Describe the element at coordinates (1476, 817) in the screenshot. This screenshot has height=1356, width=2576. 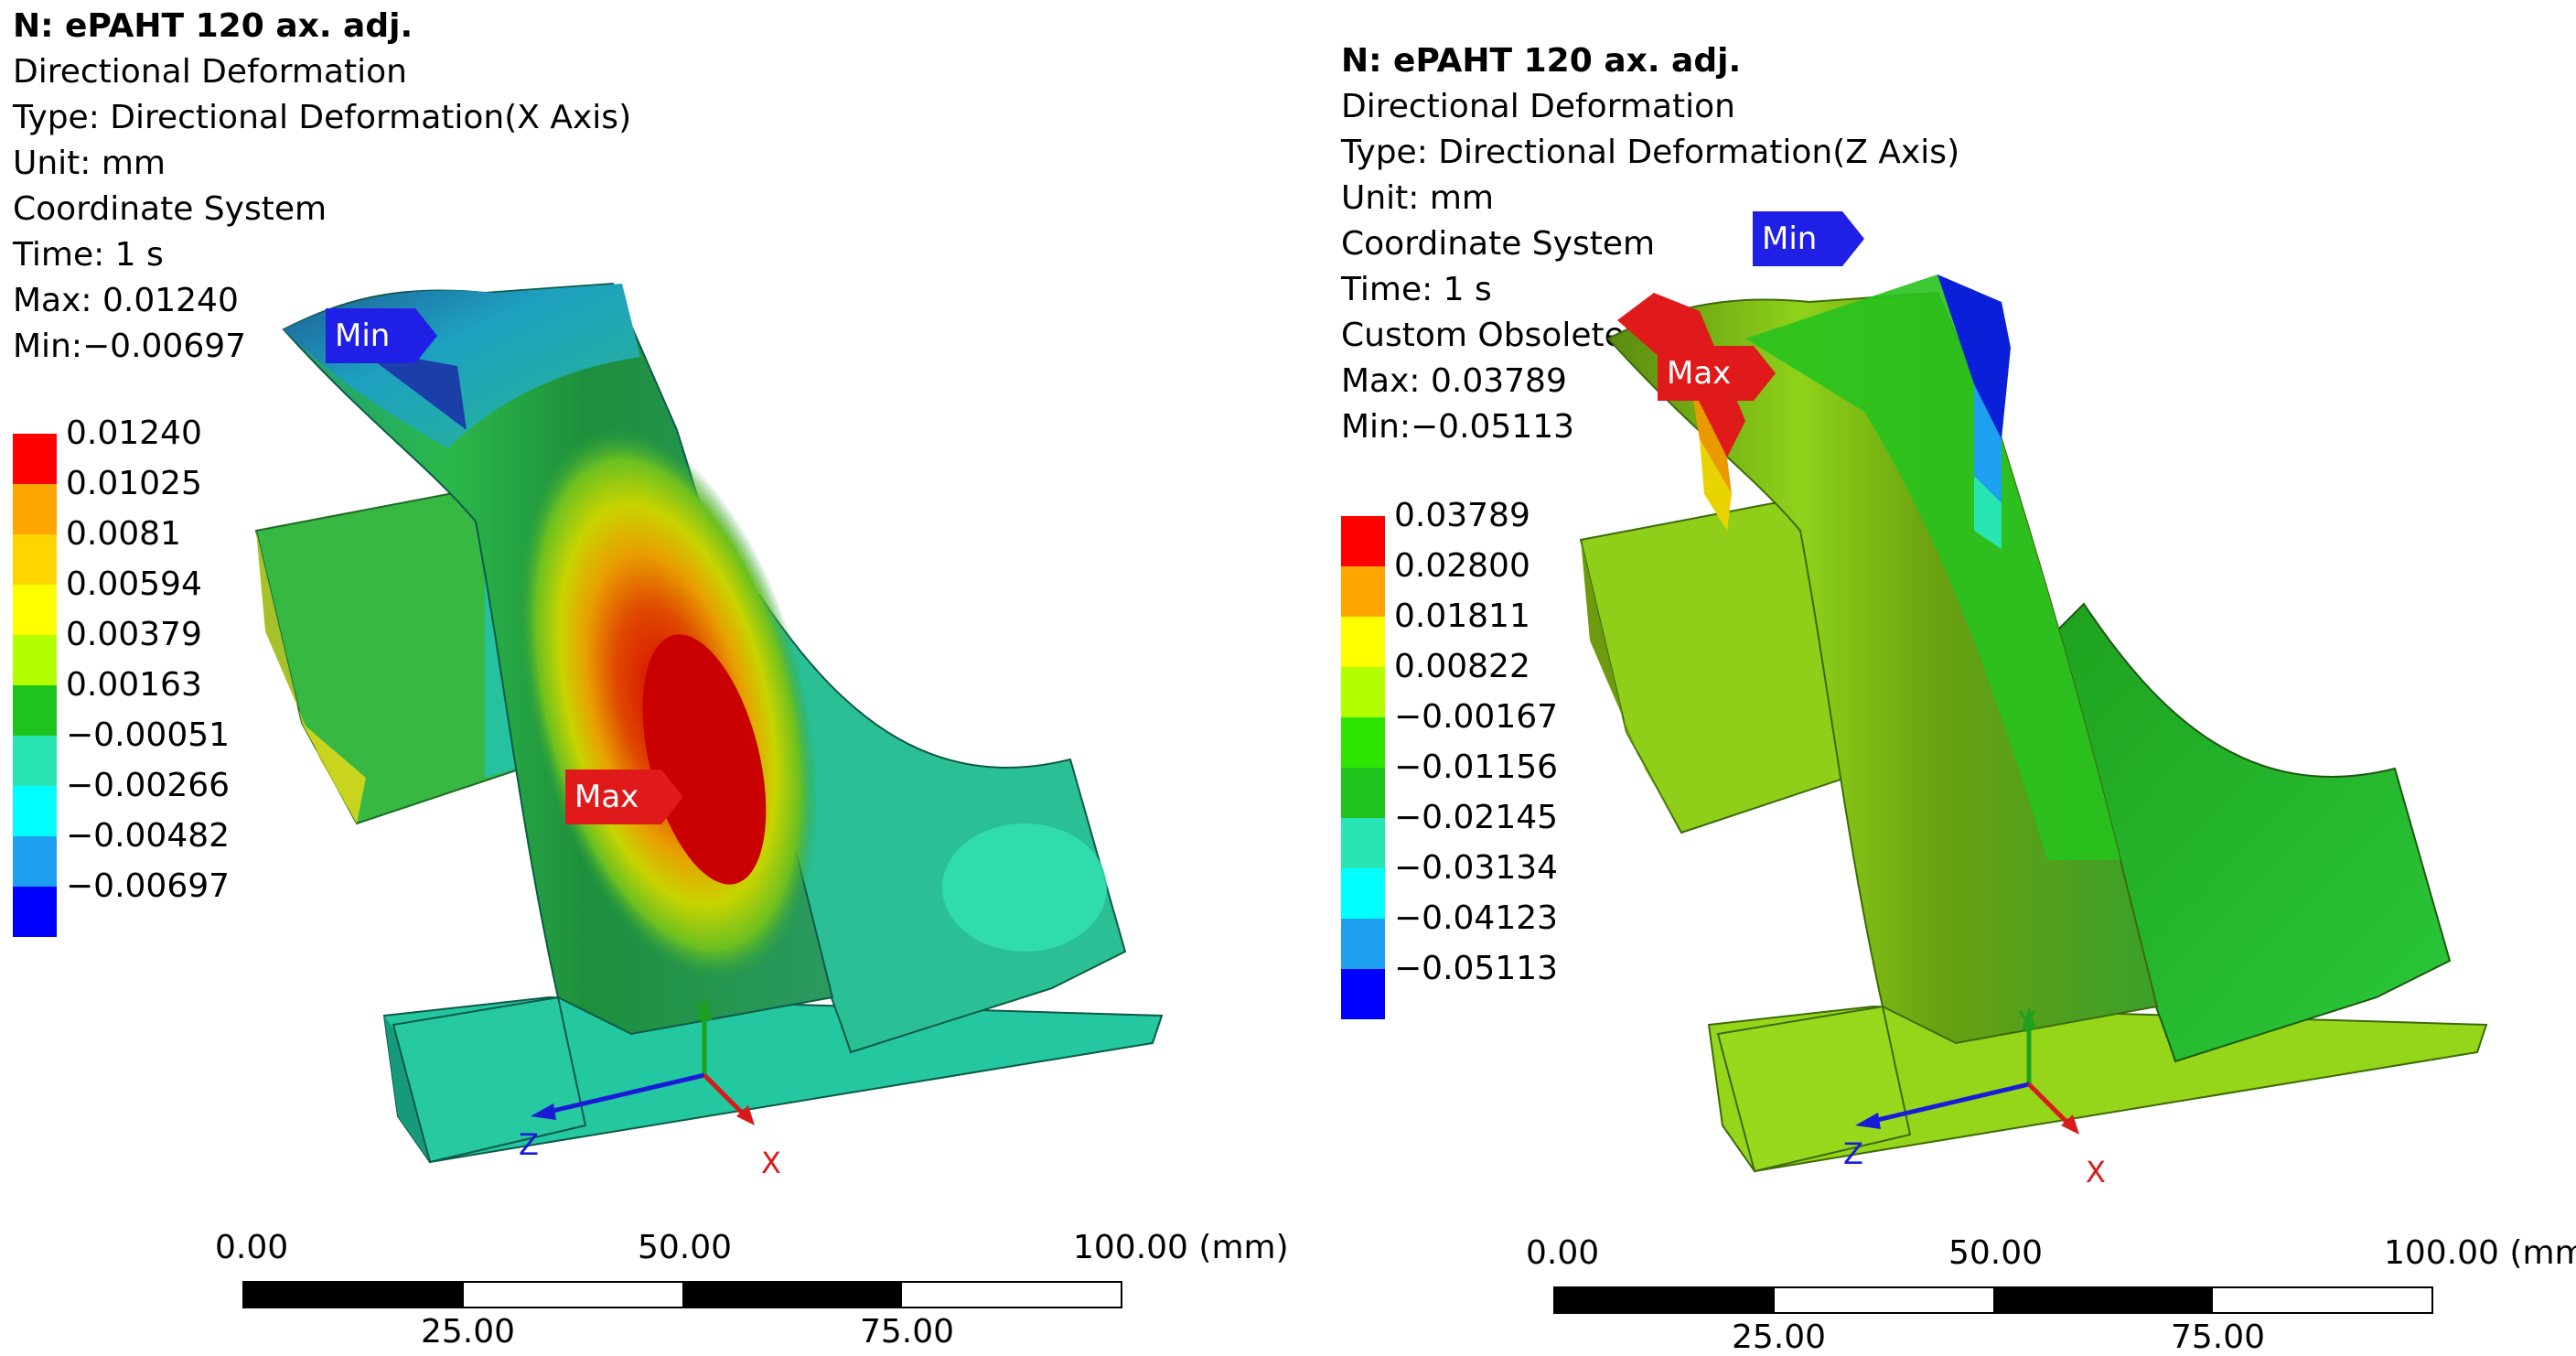
I see `legend-value-label: −0.02145` at that location.